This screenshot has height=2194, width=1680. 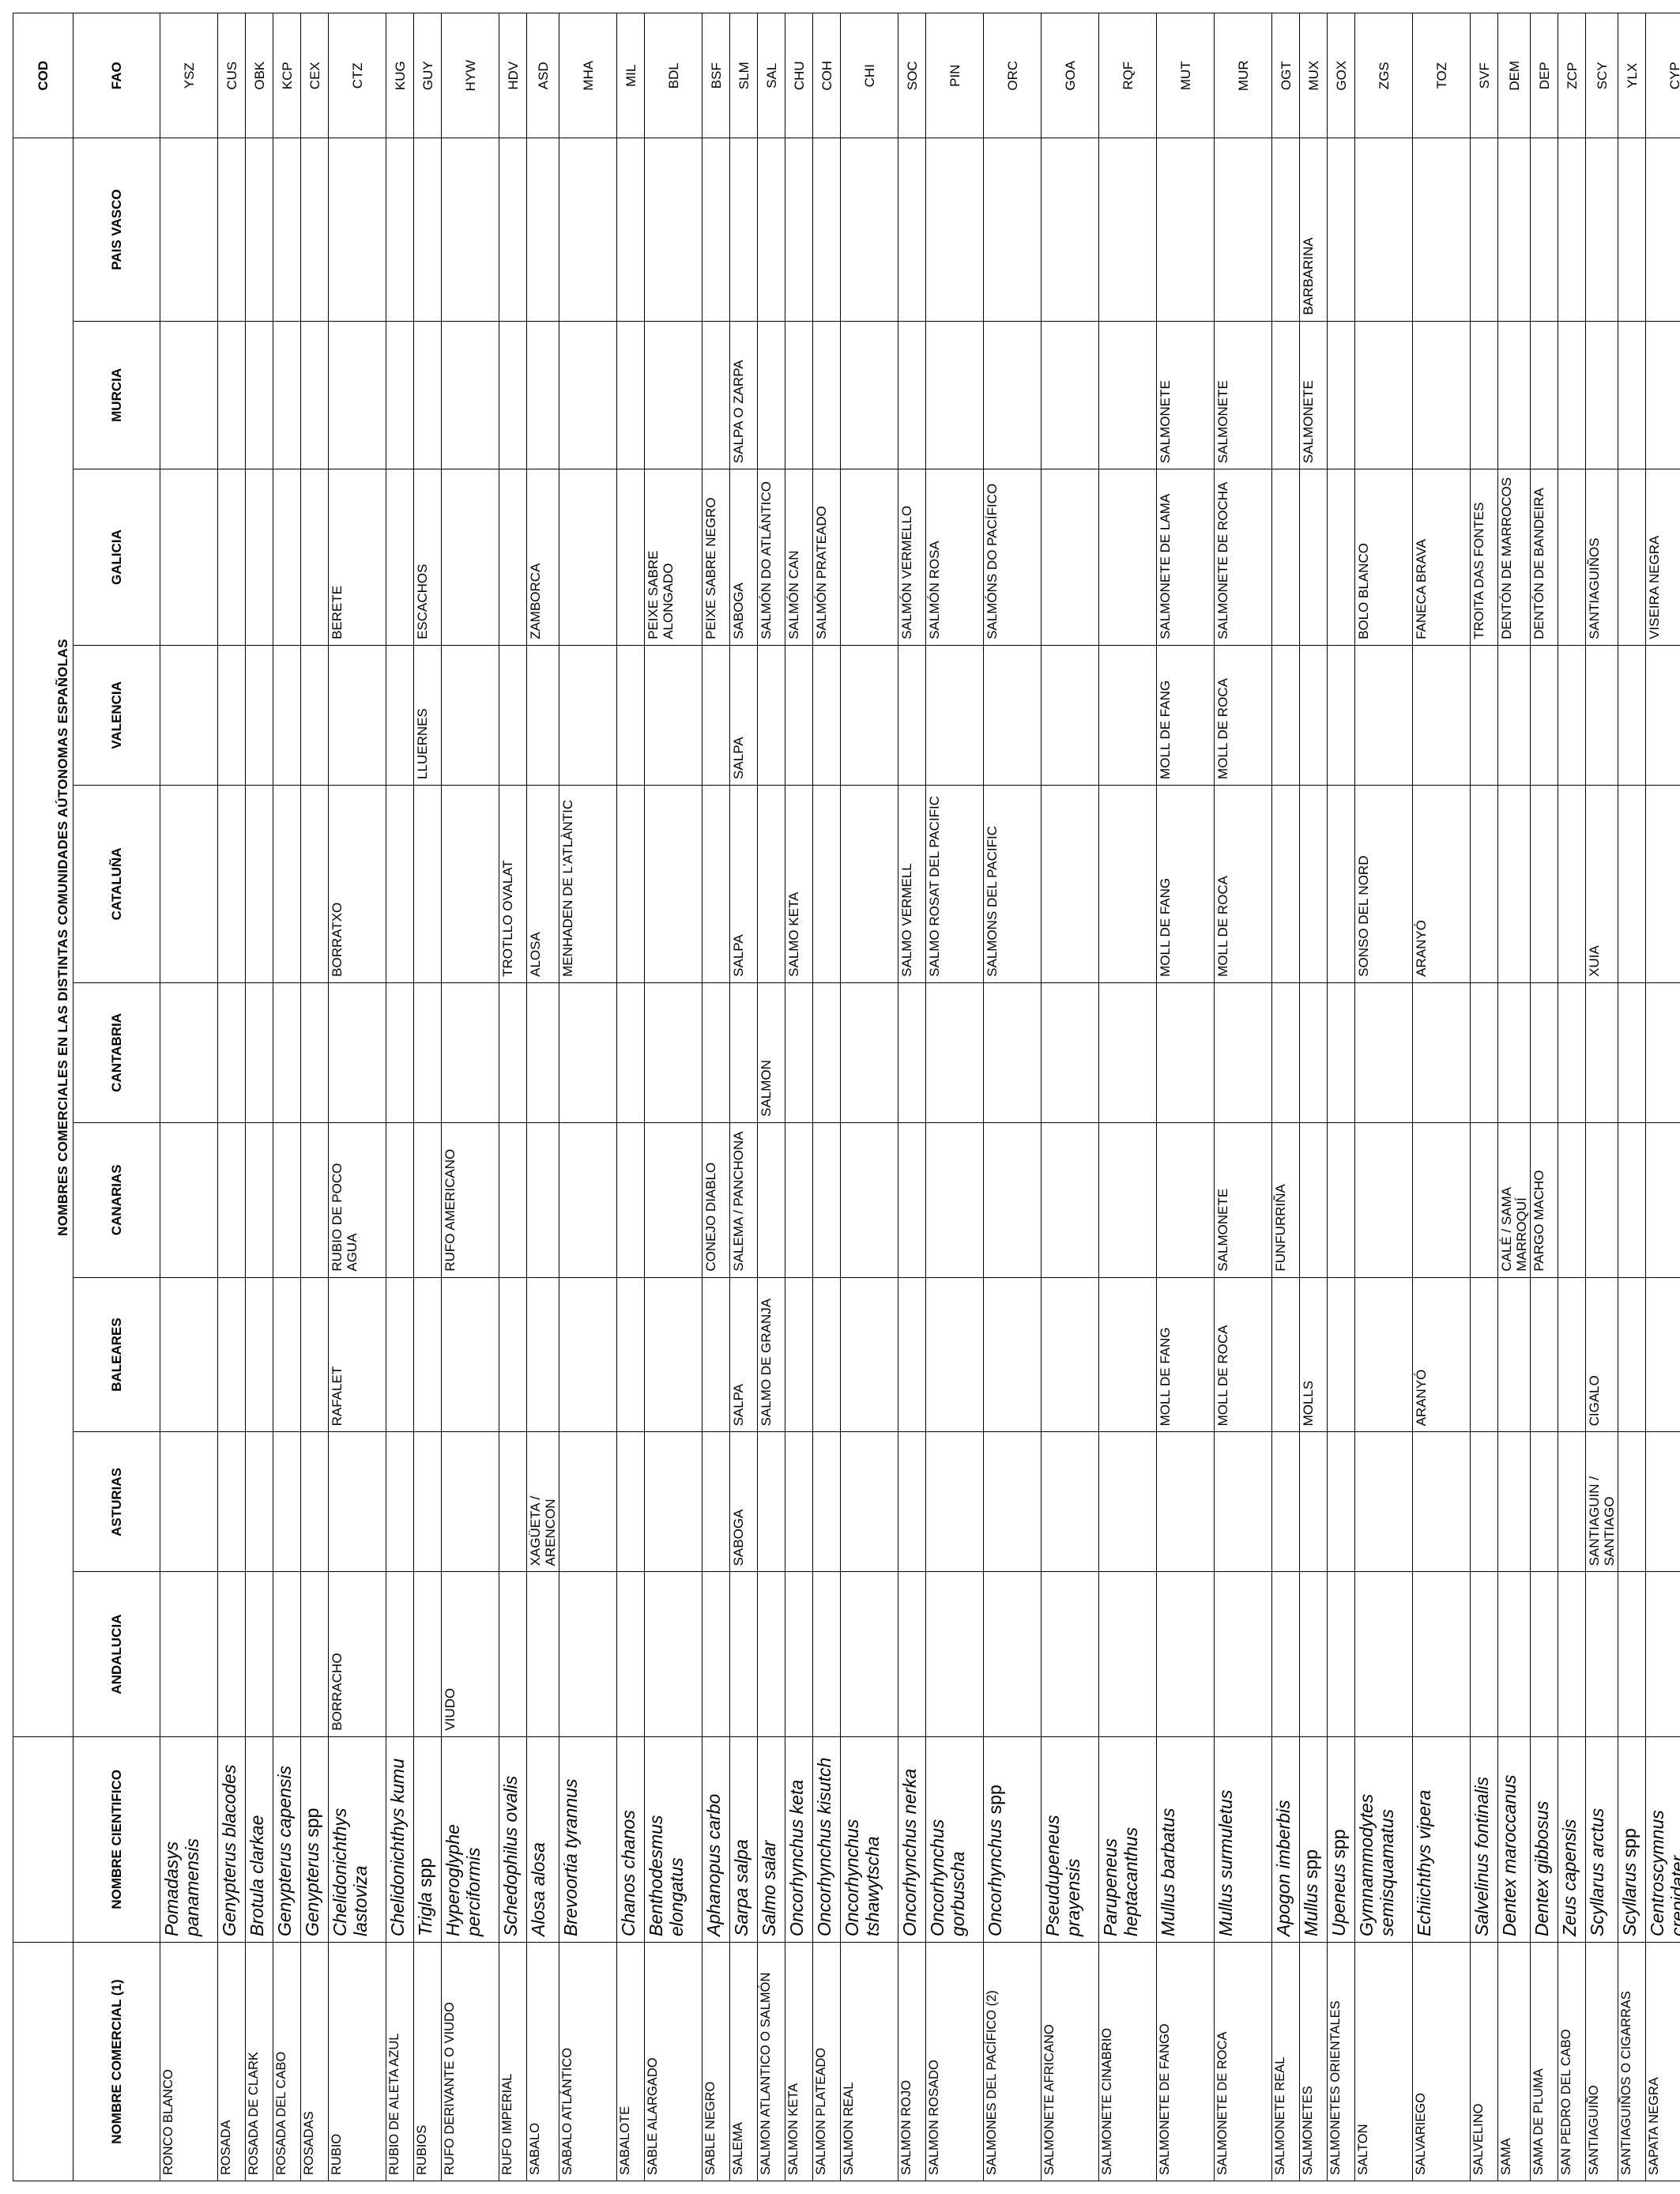 I want to click on region-name-cell: SALMONETE, so click(x=1243, y=395).